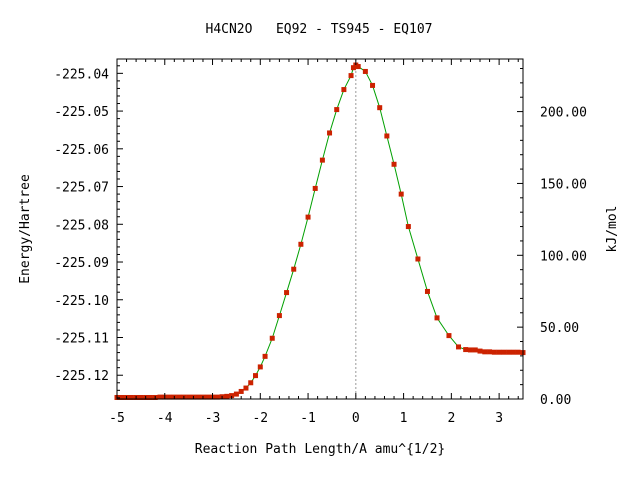 The image size is (640, 480). I want to click on y2-tick-label: 150.00, so click(563, 184).